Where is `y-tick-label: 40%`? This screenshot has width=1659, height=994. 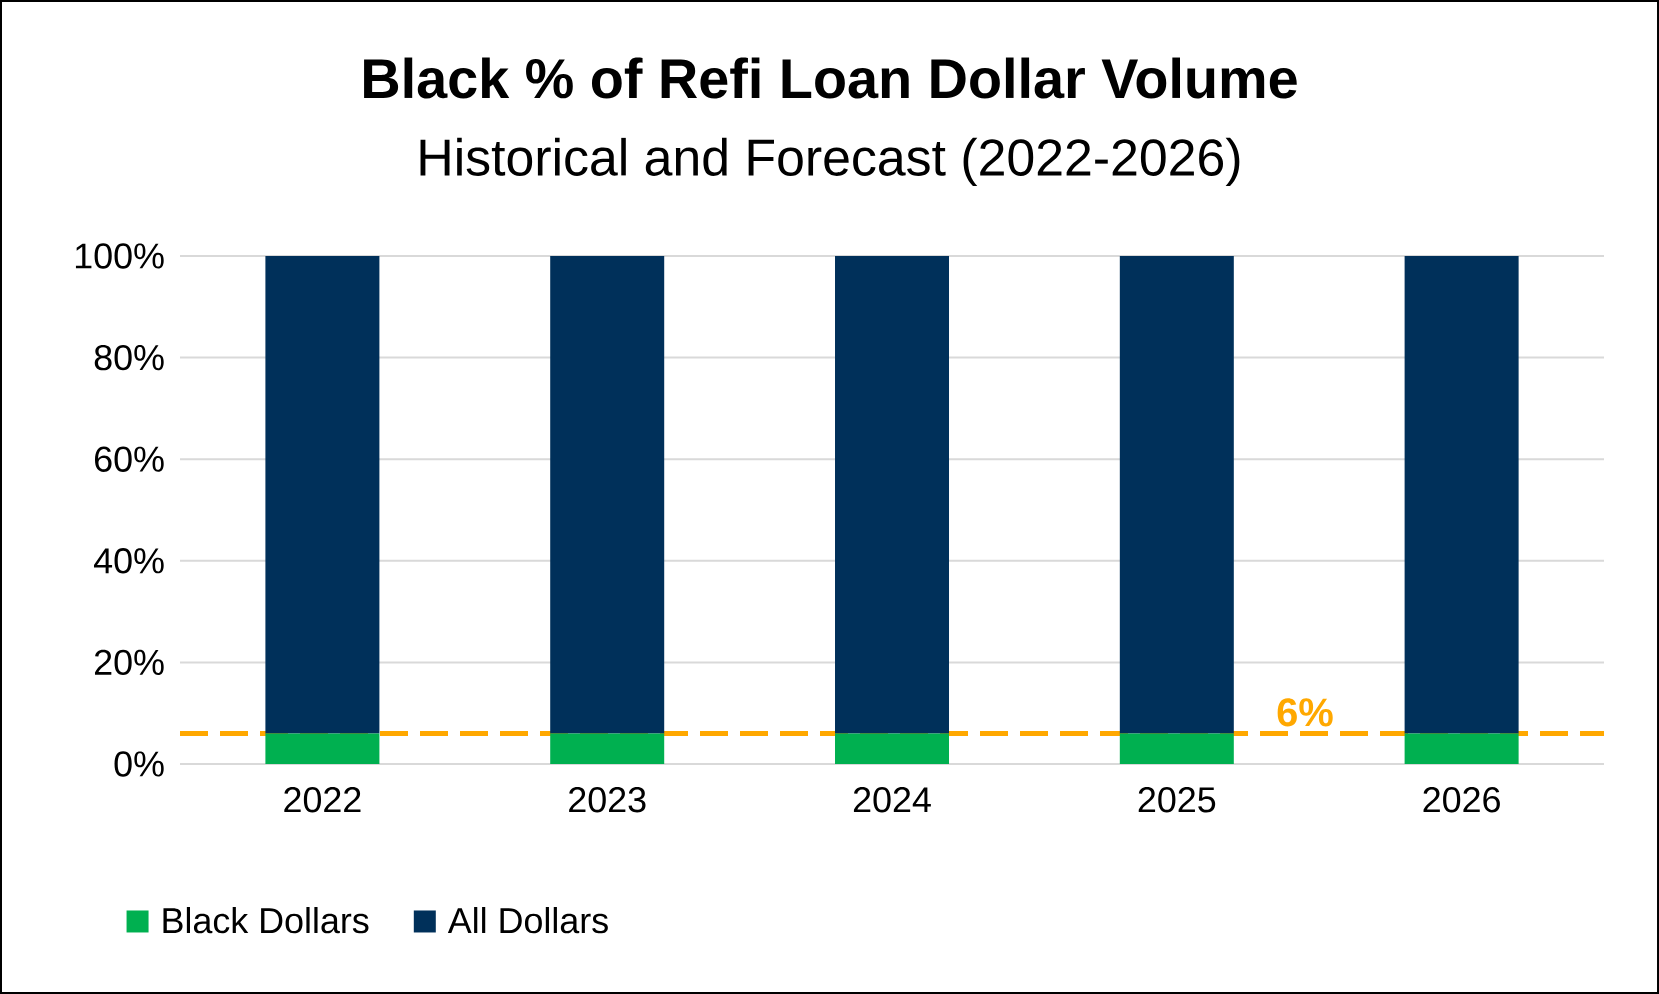 y-tick-label: 40% is located at coordinates (128, 561).